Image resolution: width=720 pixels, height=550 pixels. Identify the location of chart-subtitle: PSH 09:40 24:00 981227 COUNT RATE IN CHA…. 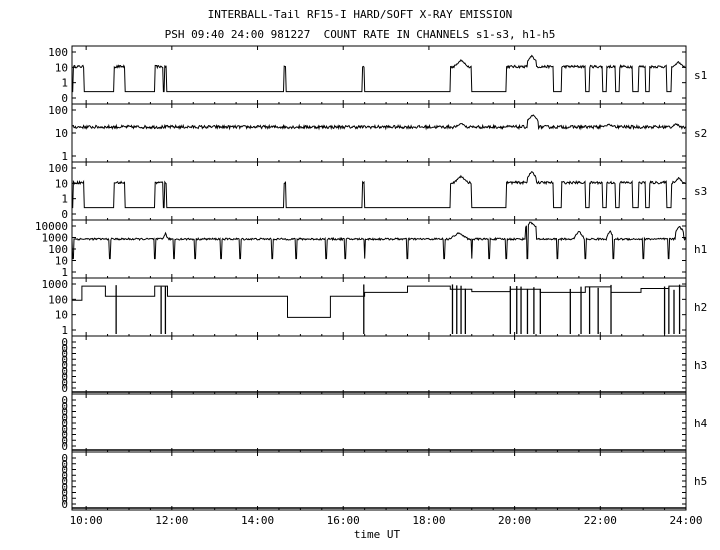
(360, 34).